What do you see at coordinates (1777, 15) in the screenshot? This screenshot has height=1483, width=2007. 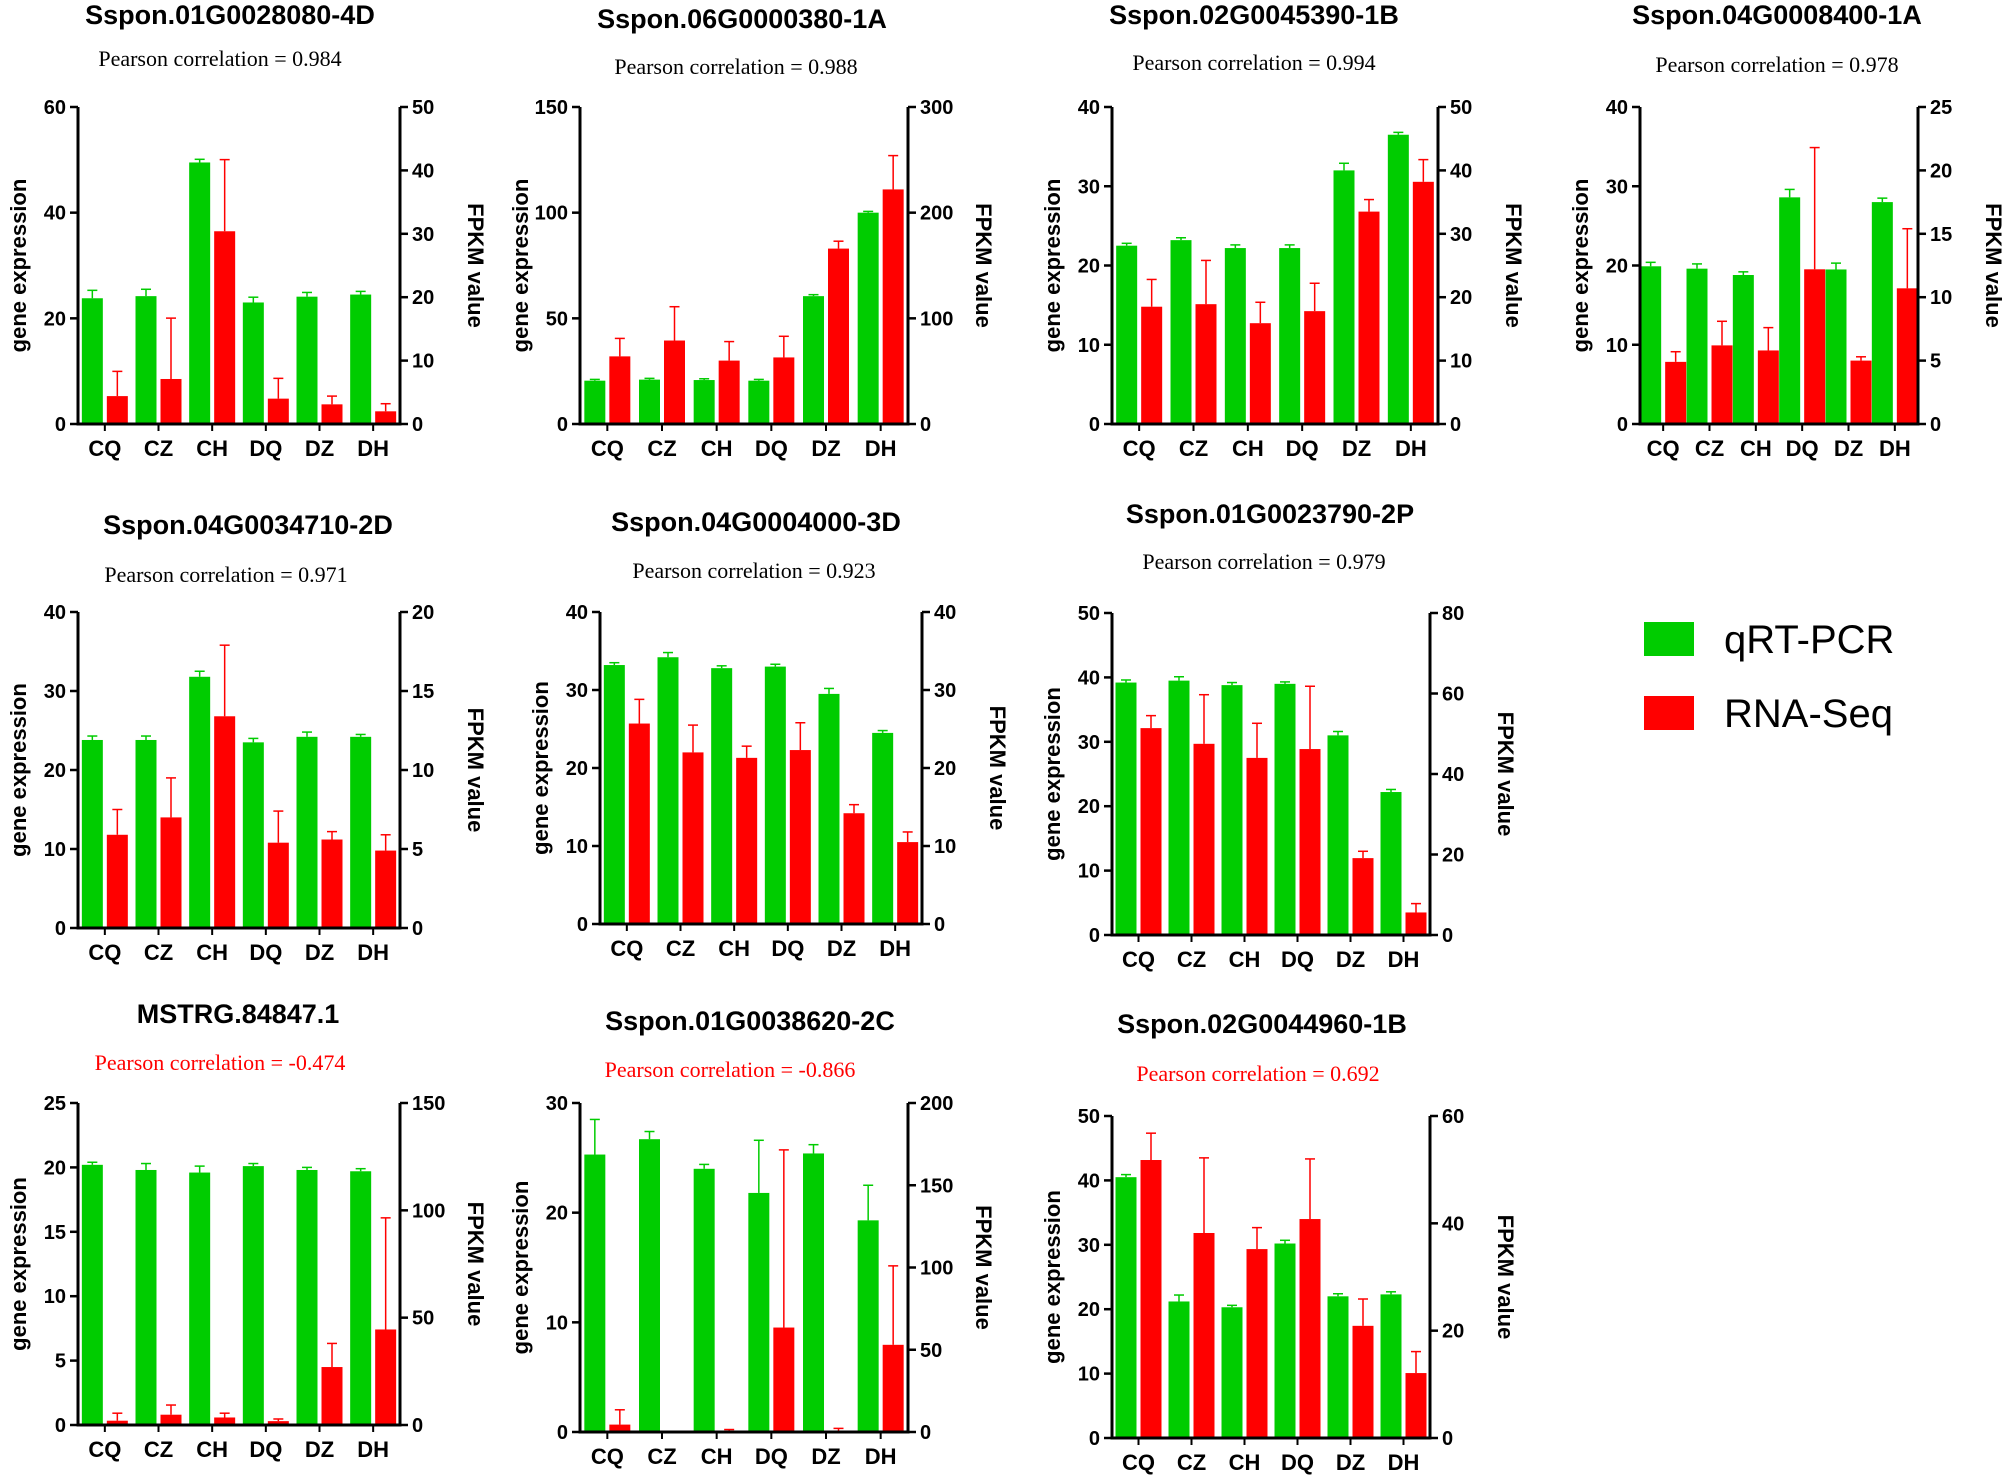 I see `chart-title: Sspon.04G0008400-1A` at bounding box center [1777, 15].